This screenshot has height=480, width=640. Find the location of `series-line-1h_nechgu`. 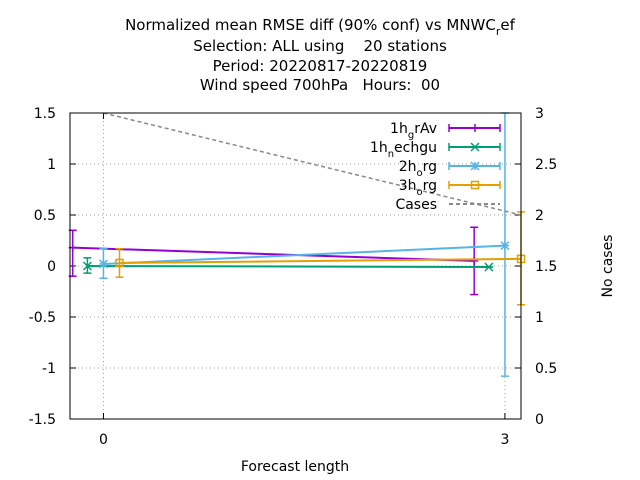

series-line-1h_nechgu is located at coordinates (288, 267).